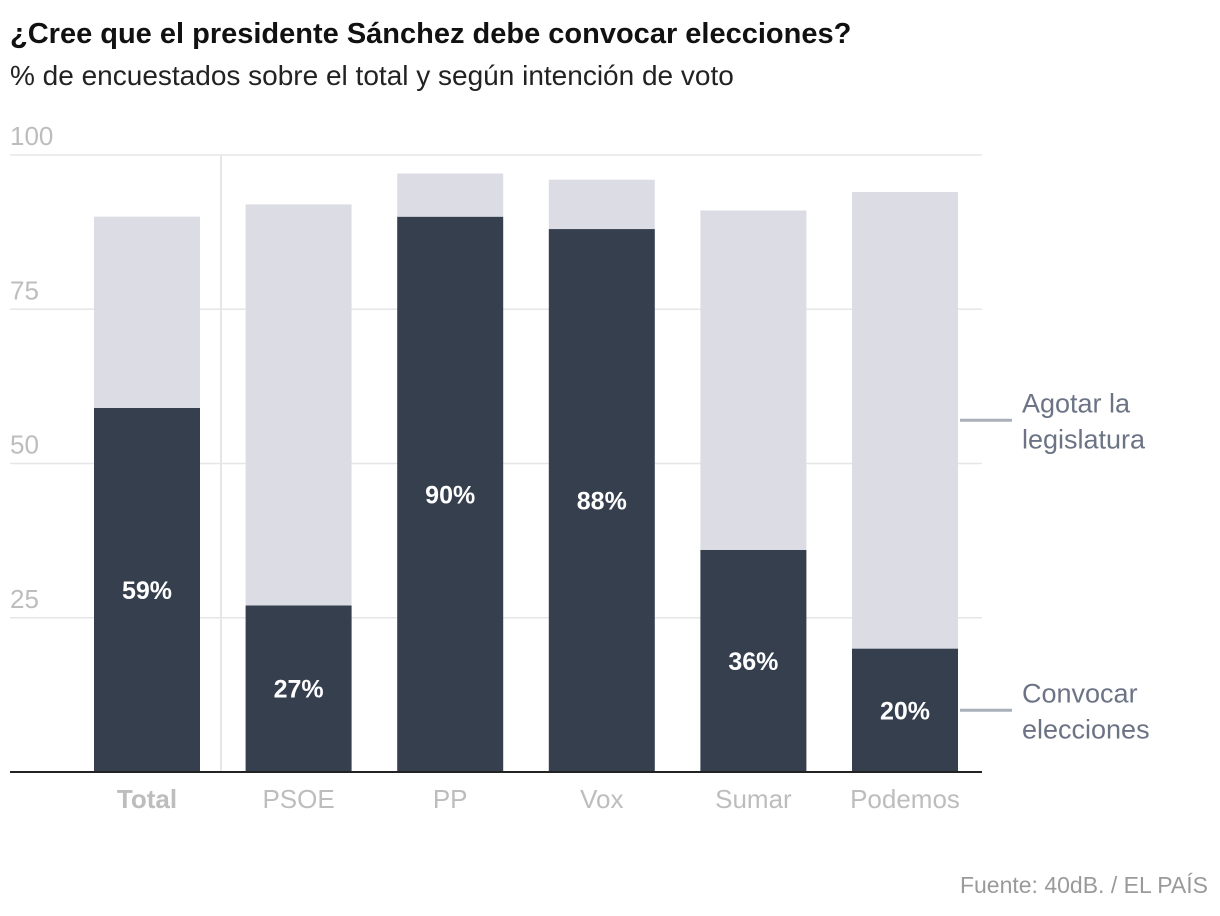  I want to click on x-tick-label: Vox, so click(601, 799).